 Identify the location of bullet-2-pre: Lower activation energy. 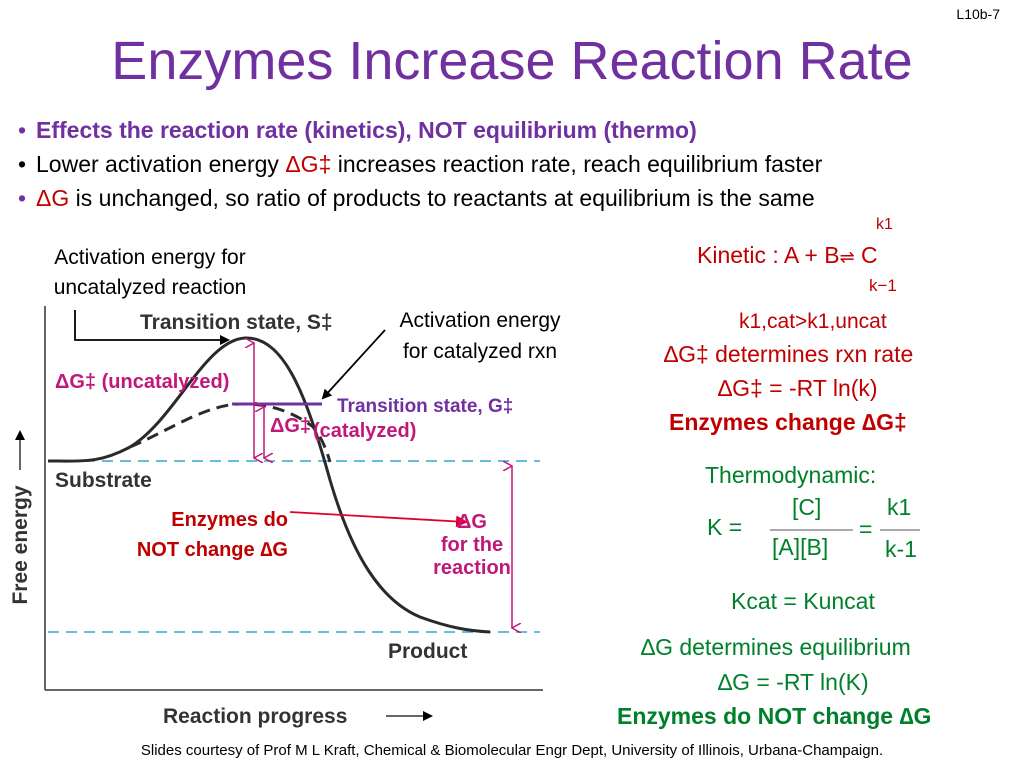
(161, 164).